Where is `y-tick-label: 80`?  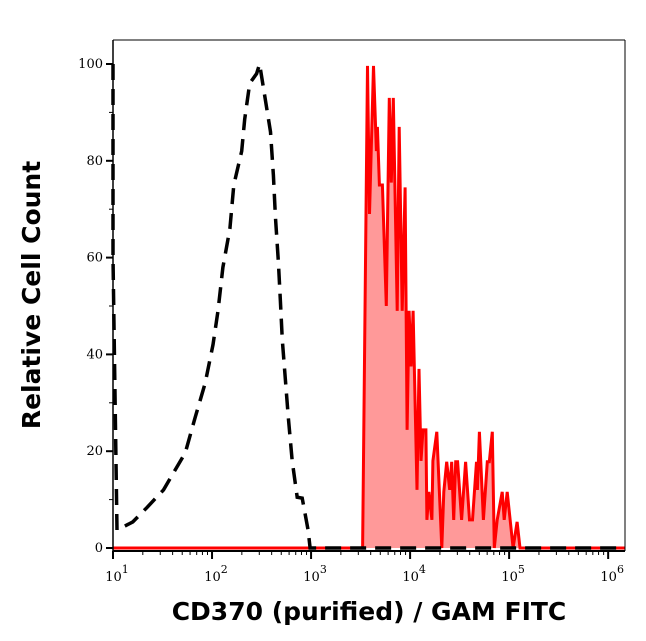 y-tick-label: 80 is located at coordinates (94, 161).